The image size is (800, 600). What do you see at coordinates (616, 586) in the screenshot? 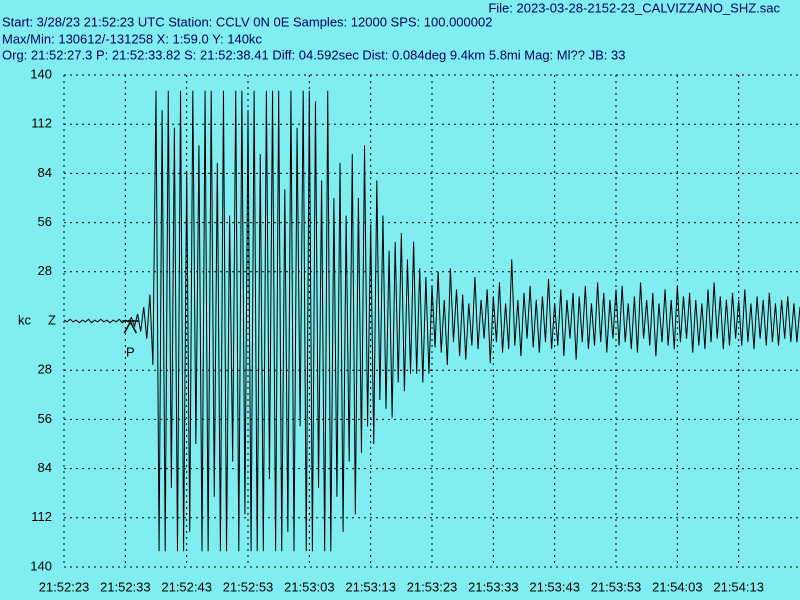
I see `x-tick-label: 21:53:53` at bounding box center [616, 586].